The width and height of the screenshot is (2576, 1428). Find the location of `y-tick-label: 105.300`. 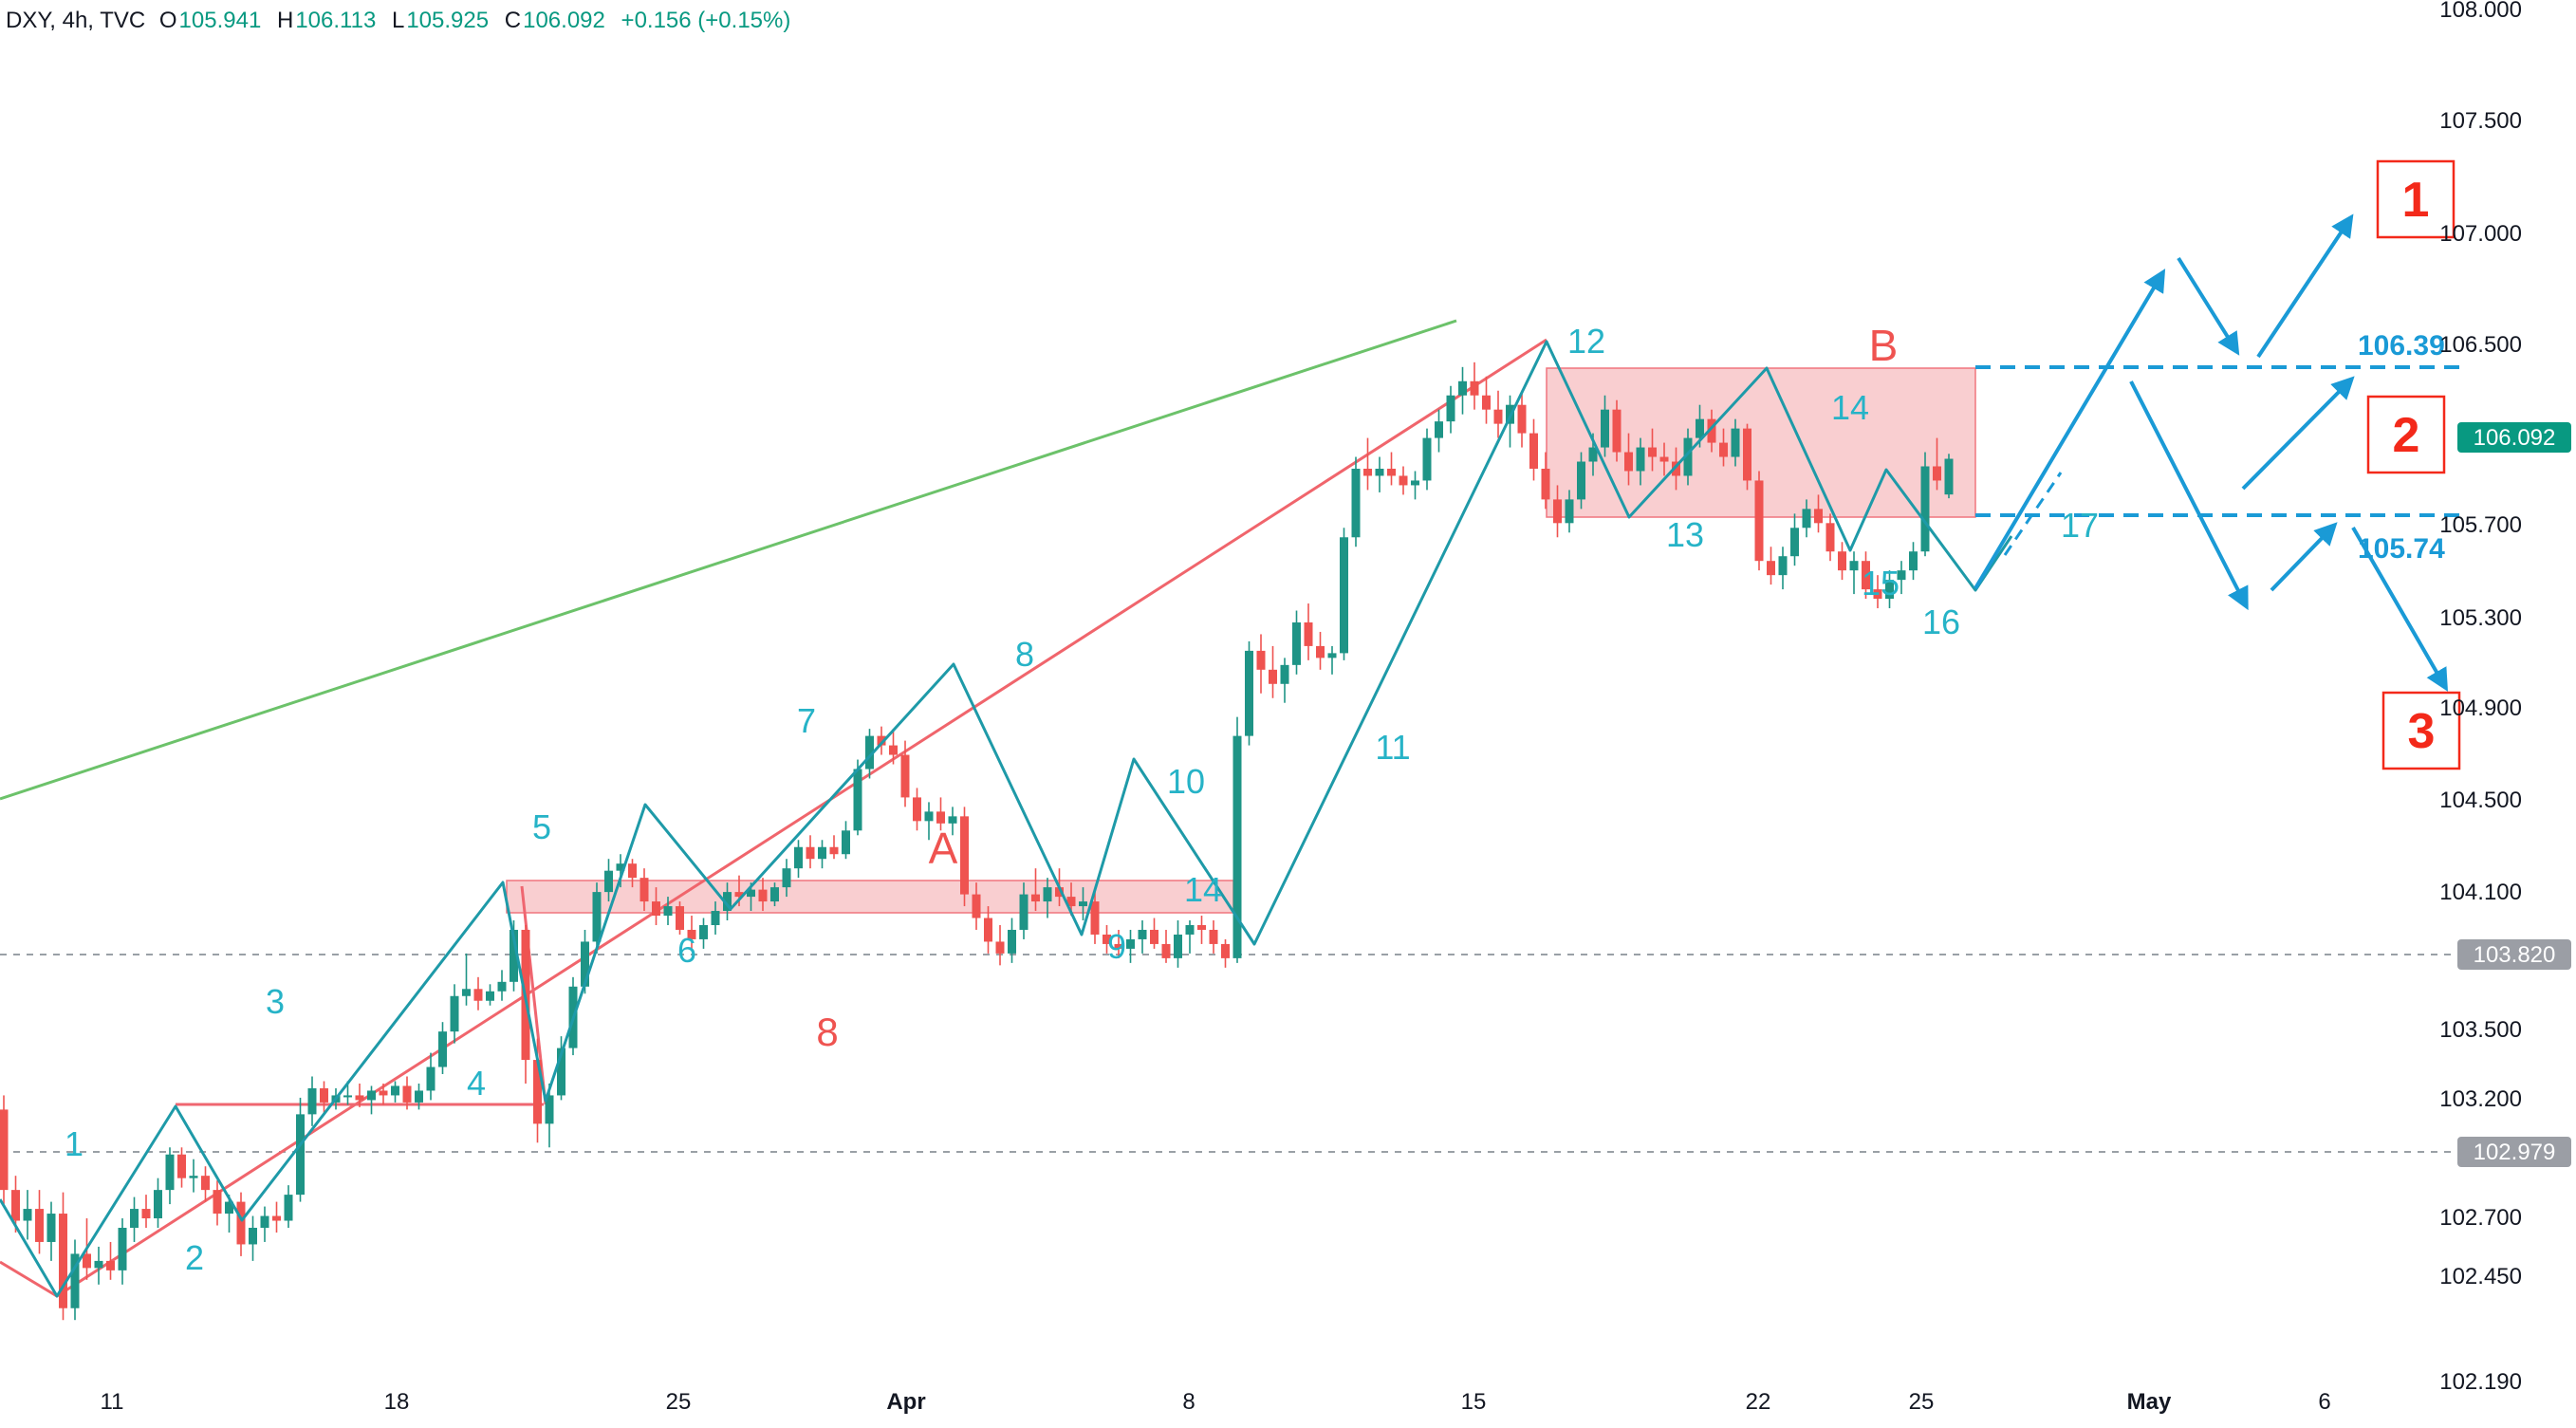

y-tick-label: 105.300 is located at coordinates (2480, 618).